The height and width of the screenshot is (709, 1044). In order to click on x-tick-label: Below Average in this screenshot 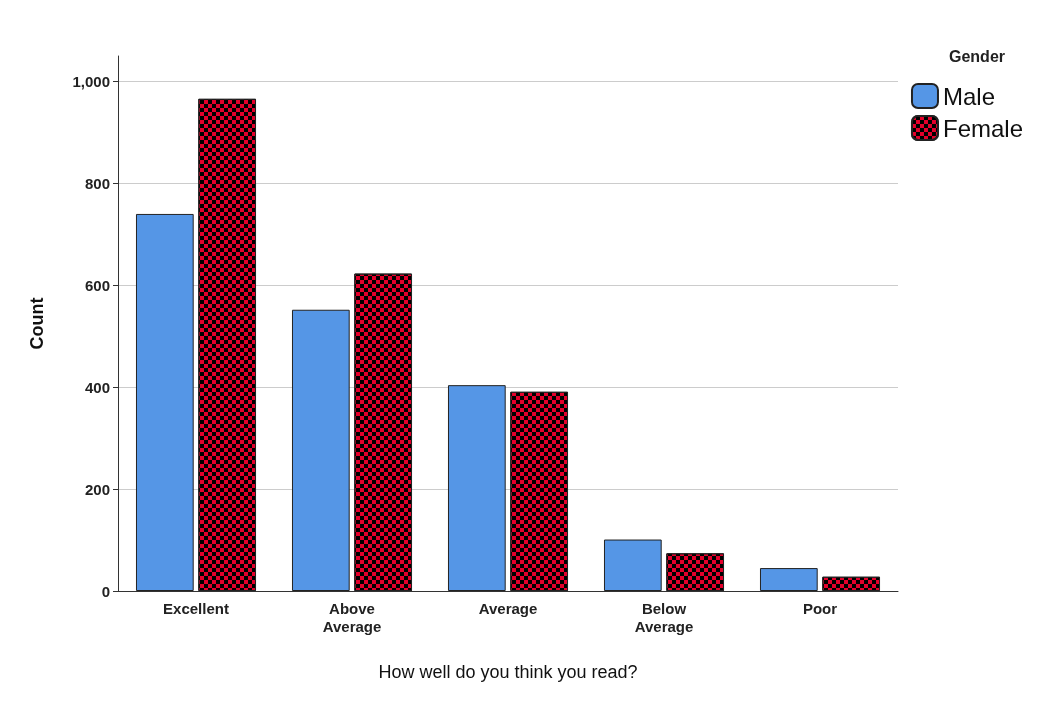, I will do `click(664, 617)`.